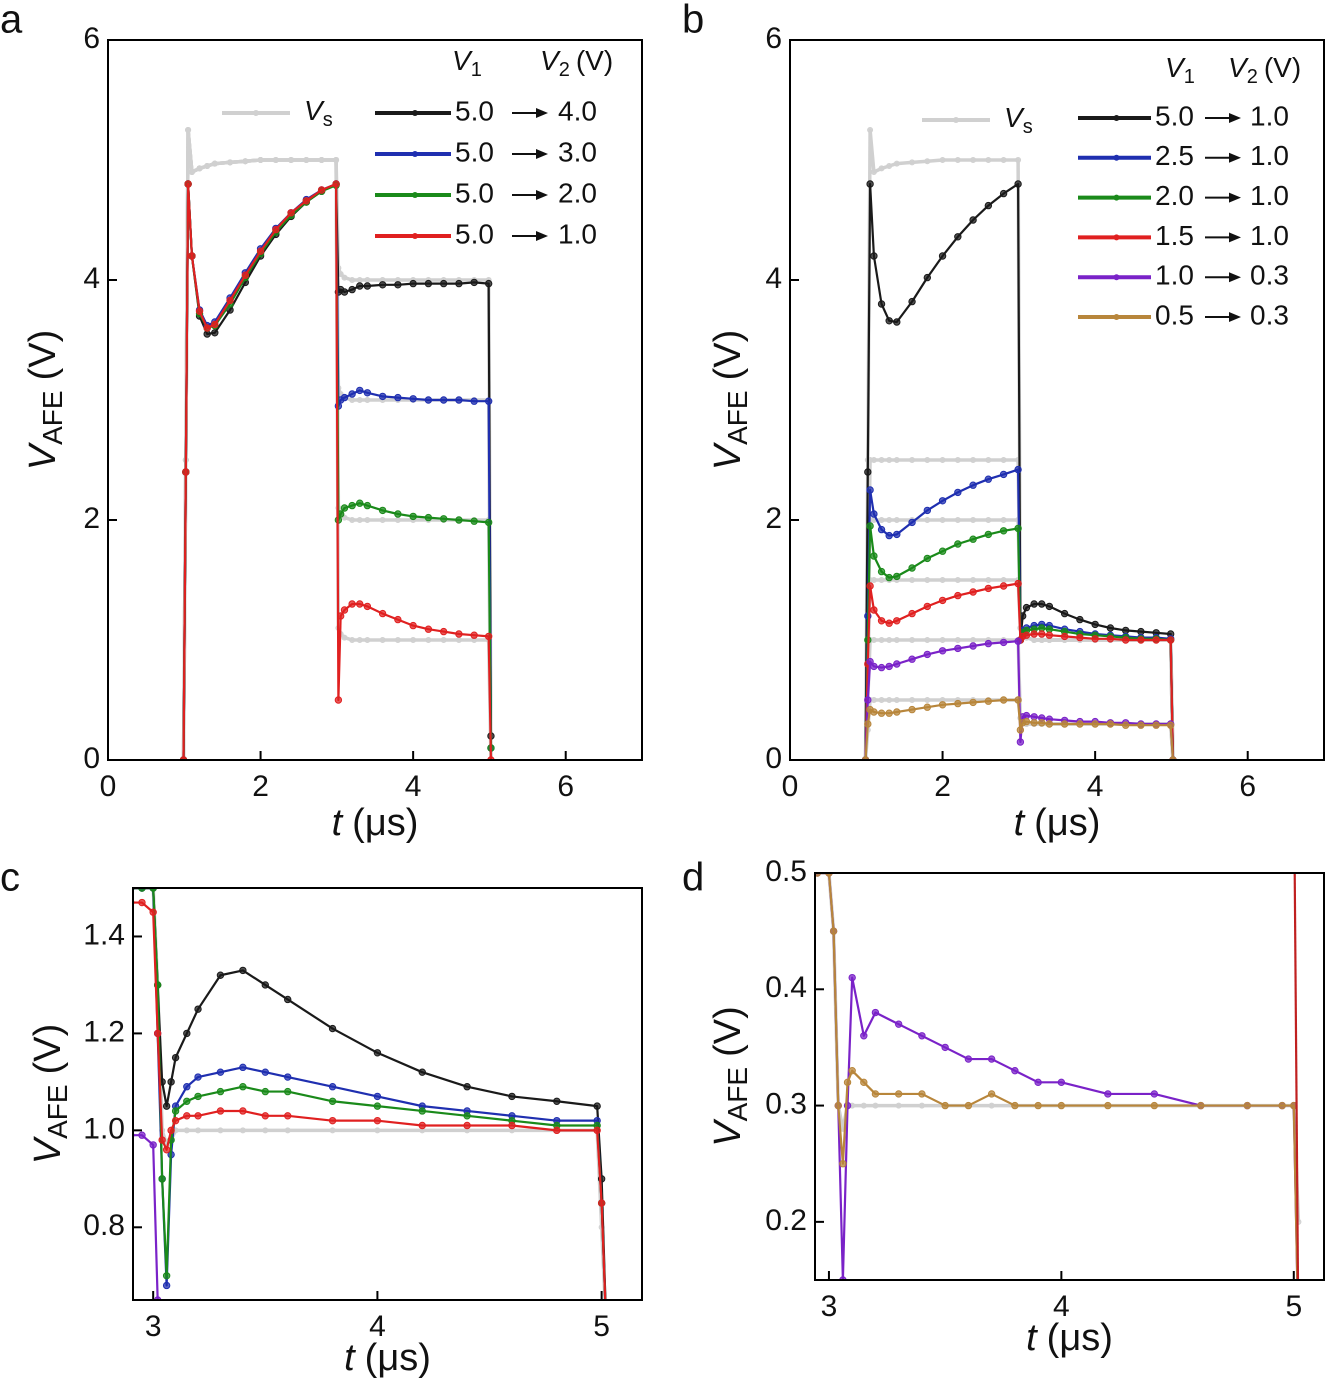 The image size is (1326, 1386). I want to click on x-axis-label: t (μs), so click(1069, 1338).